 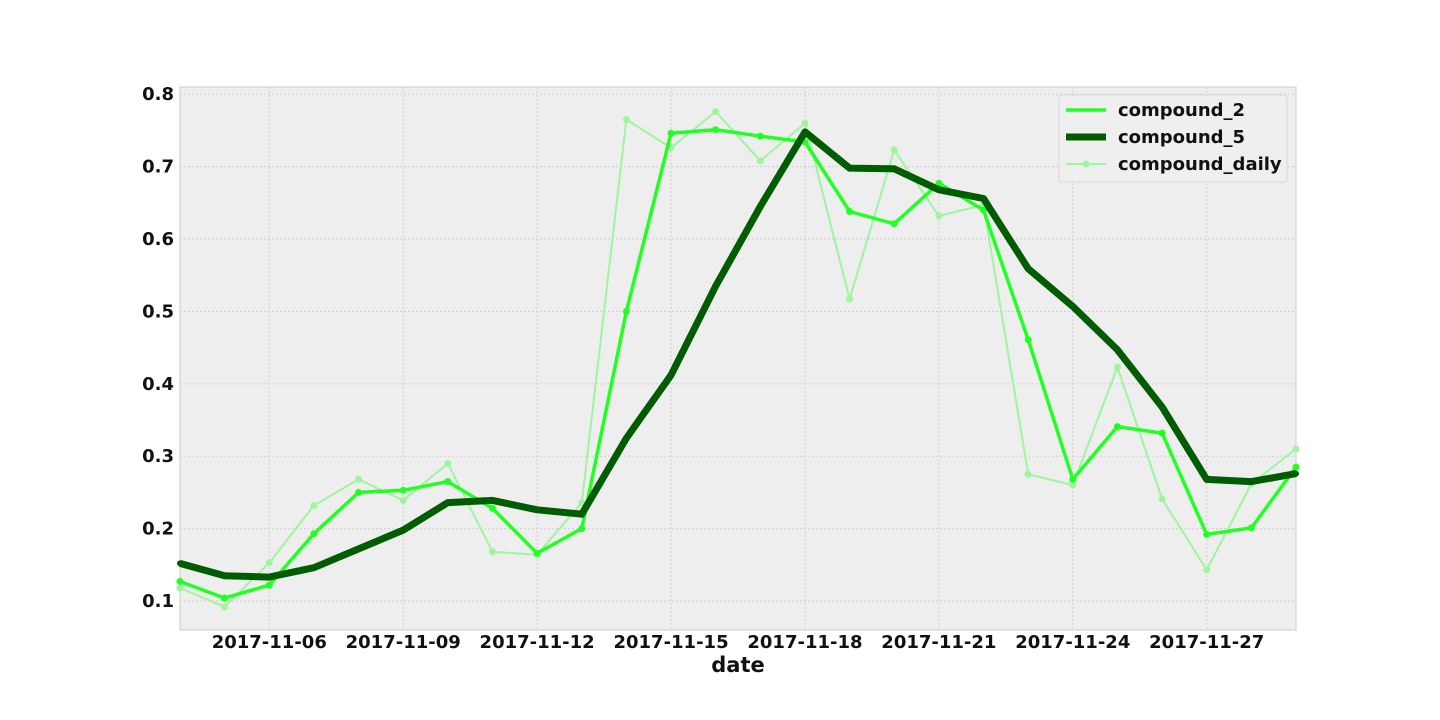 I want to click on legend-label: compound_2, so click(x=1181, y=110).